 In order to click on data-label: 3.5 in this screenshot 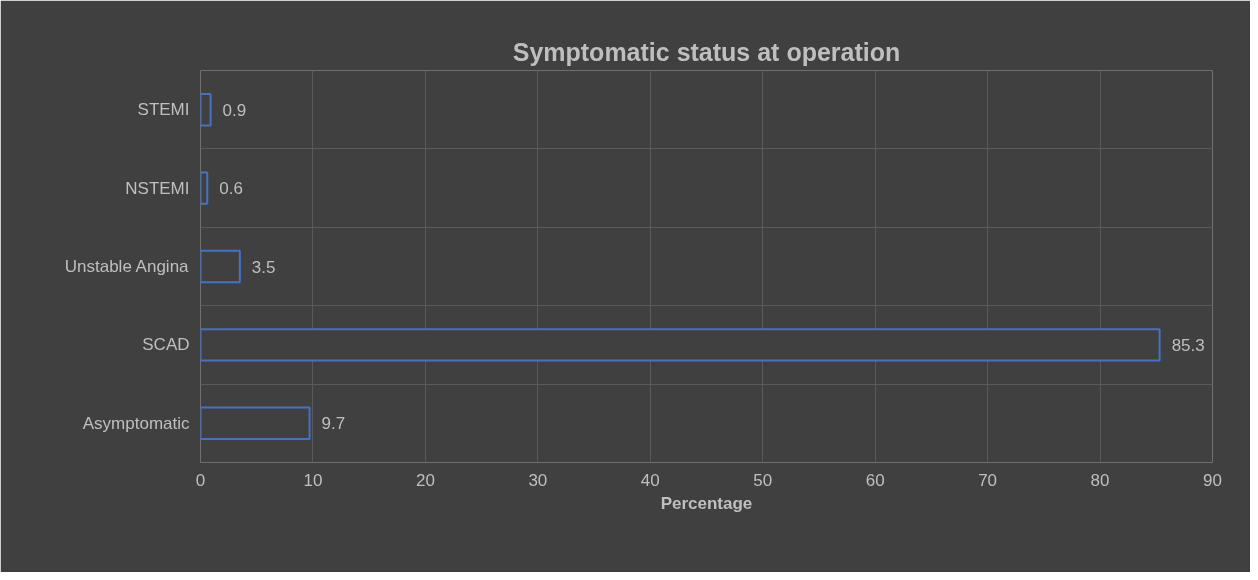, I will do `click(263, 267)`.